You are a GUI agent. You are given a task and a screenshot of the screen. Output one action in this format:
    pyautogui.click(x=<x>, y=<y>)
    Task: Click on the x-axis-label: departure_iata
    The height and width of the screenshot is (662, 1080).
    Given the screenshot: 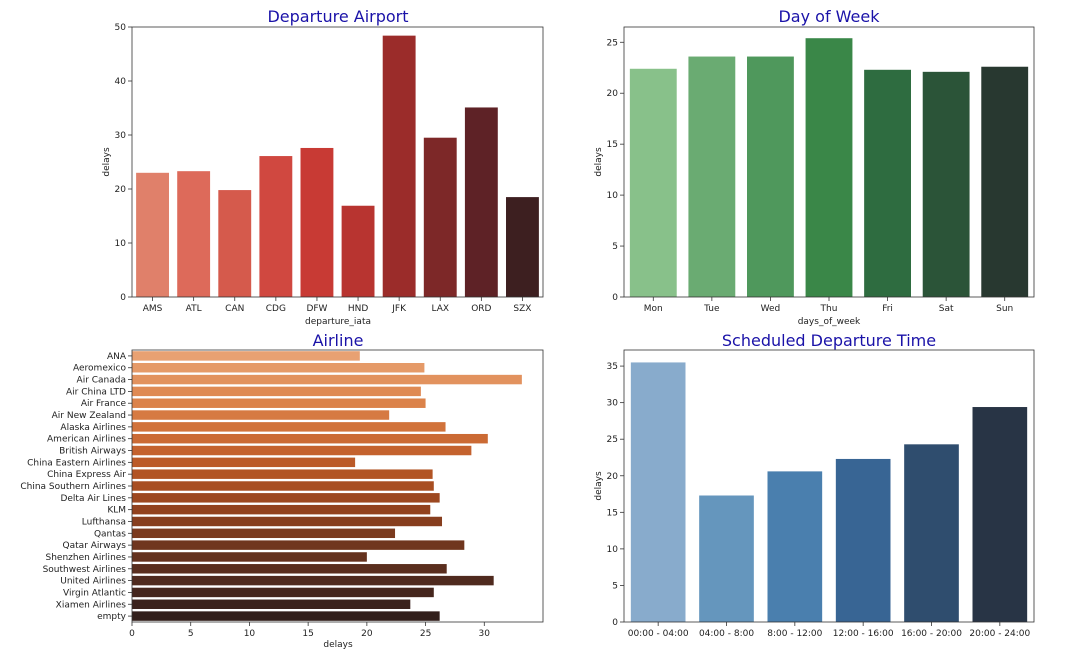 What is the action you would take?
    pyautogui.click(x=338, y=322)
    